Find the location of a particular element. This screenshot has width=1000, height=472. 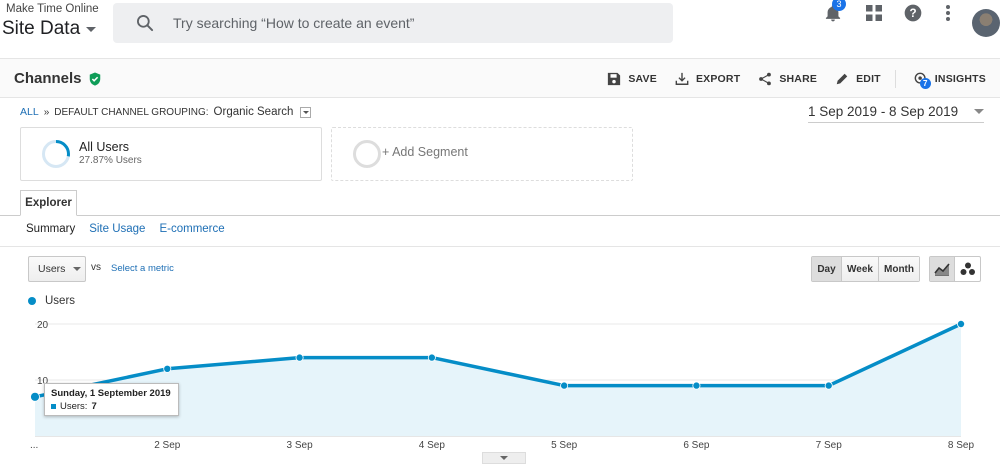

save-icon is located at coordinates (614, 79).